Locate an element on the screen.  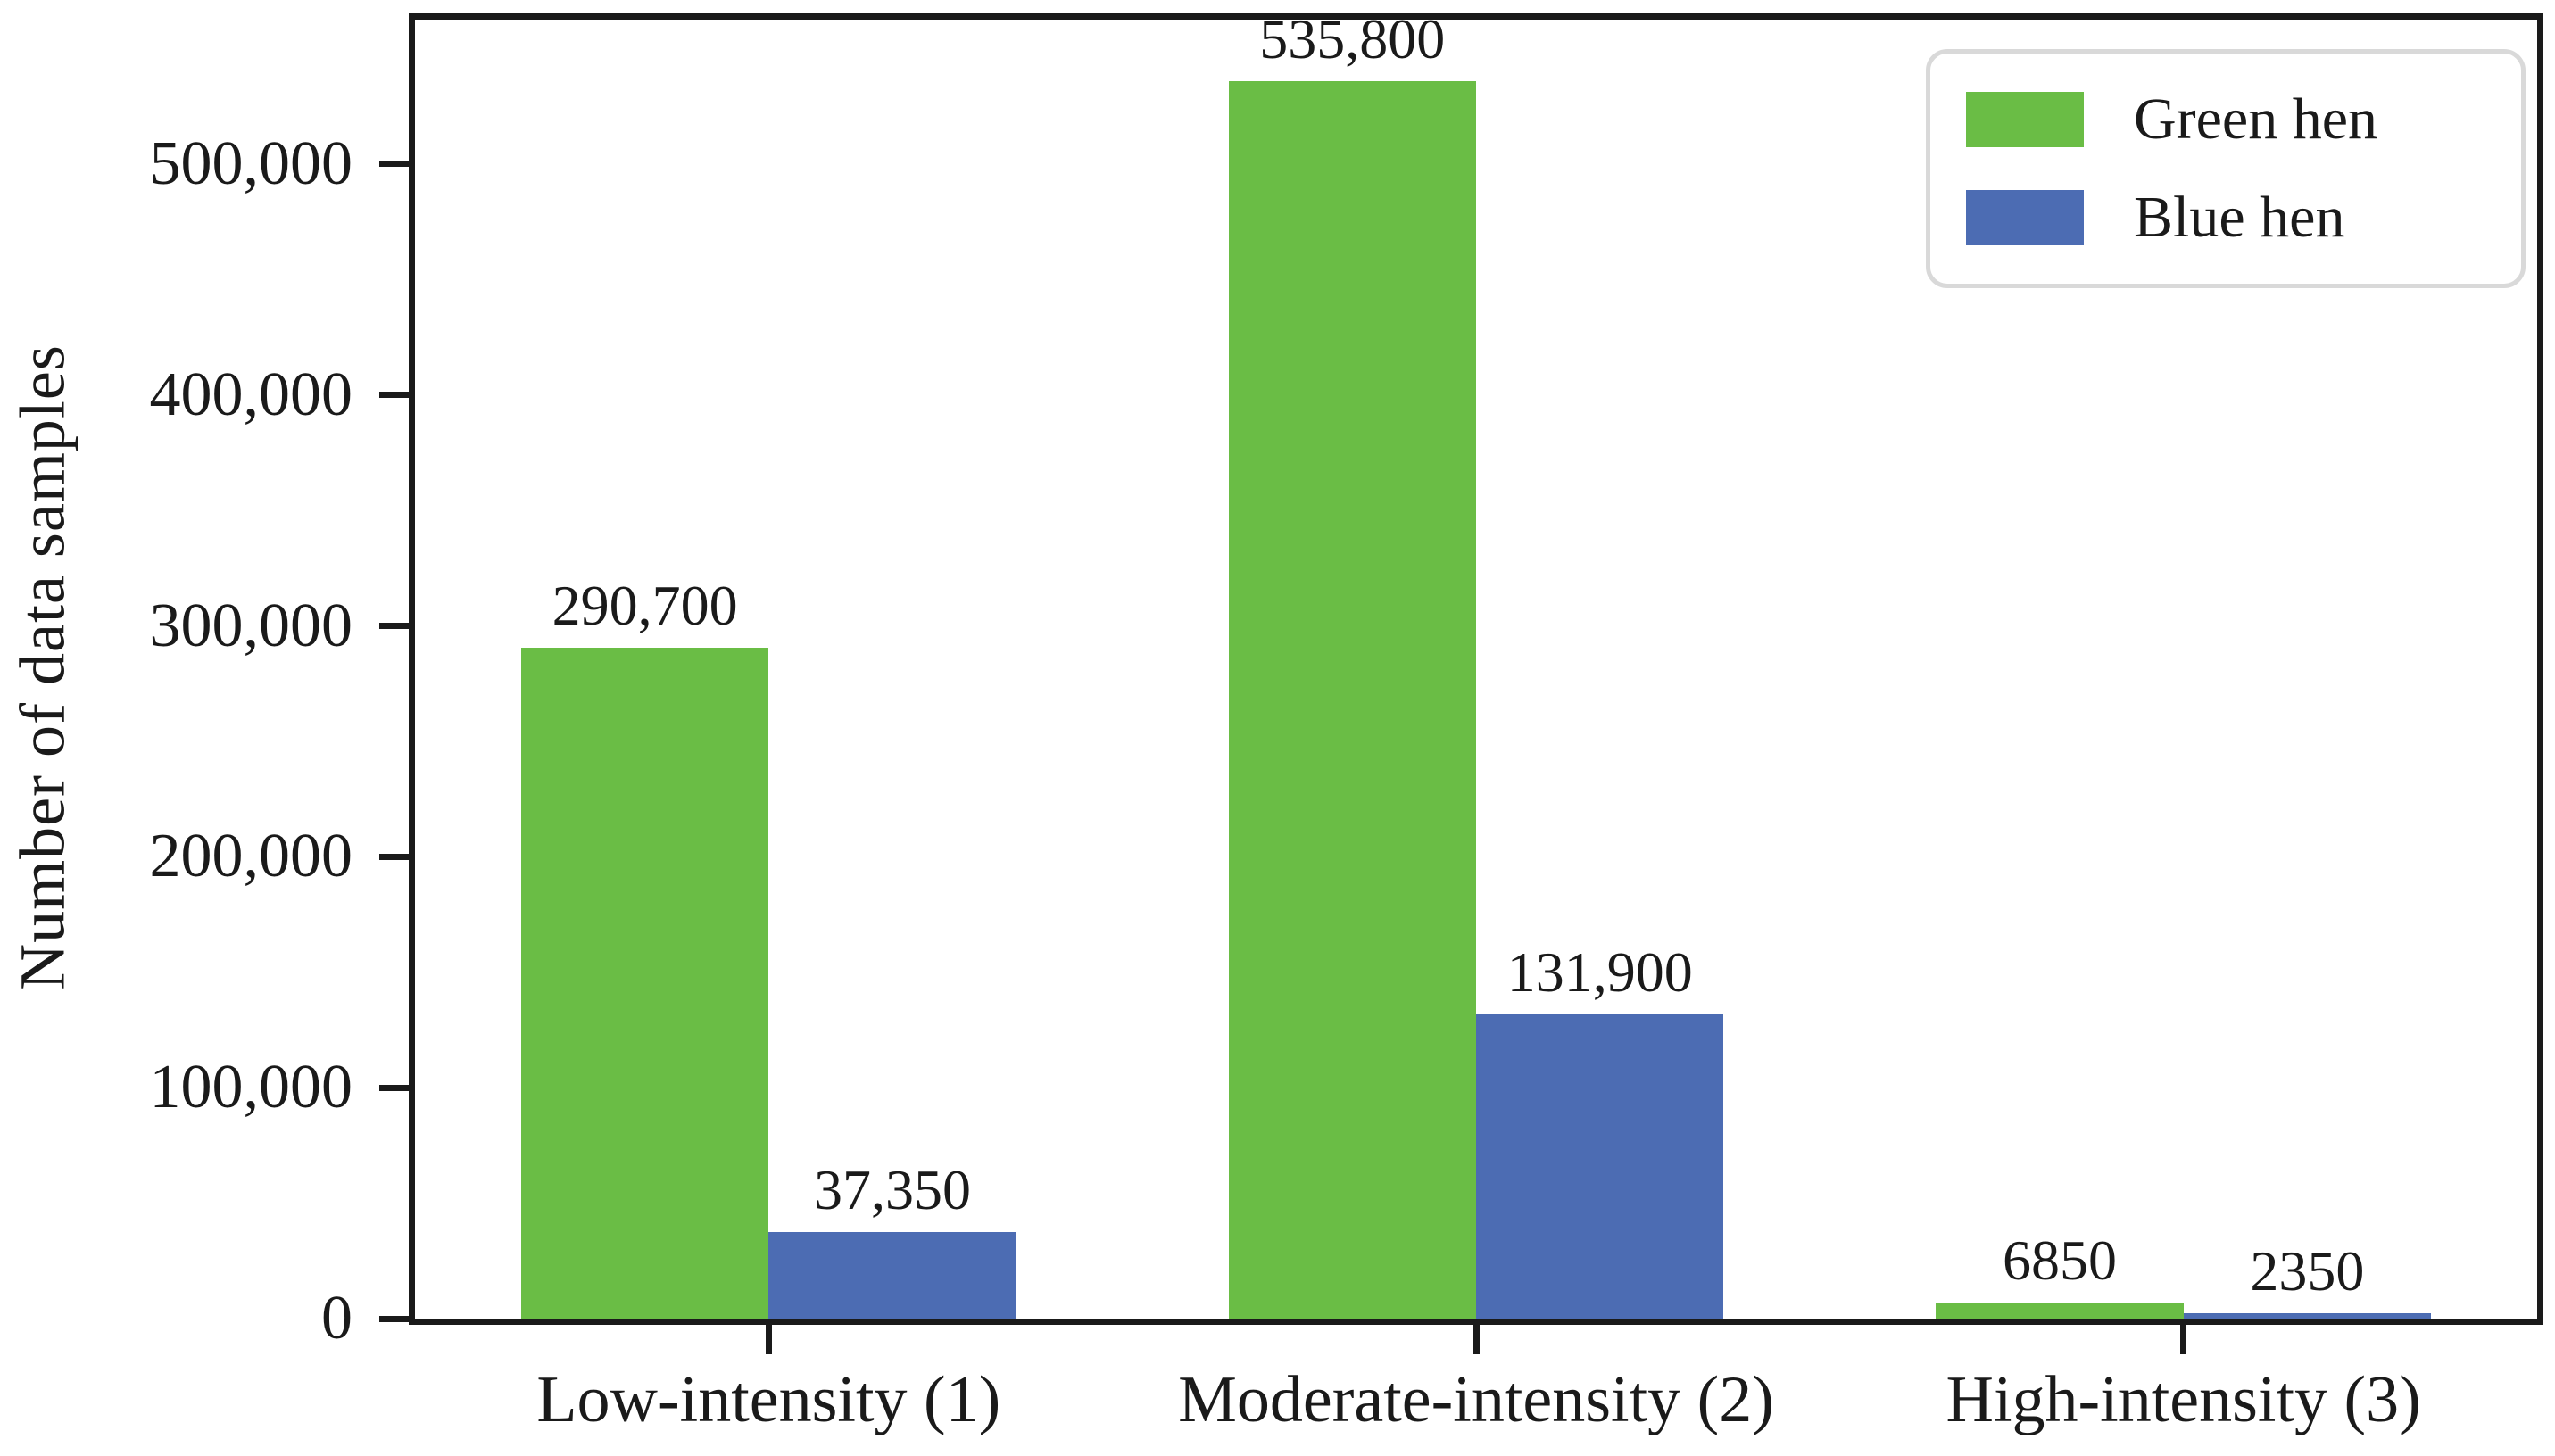
bar-value-label: 131,900 is located at coordinates (1599, 972).